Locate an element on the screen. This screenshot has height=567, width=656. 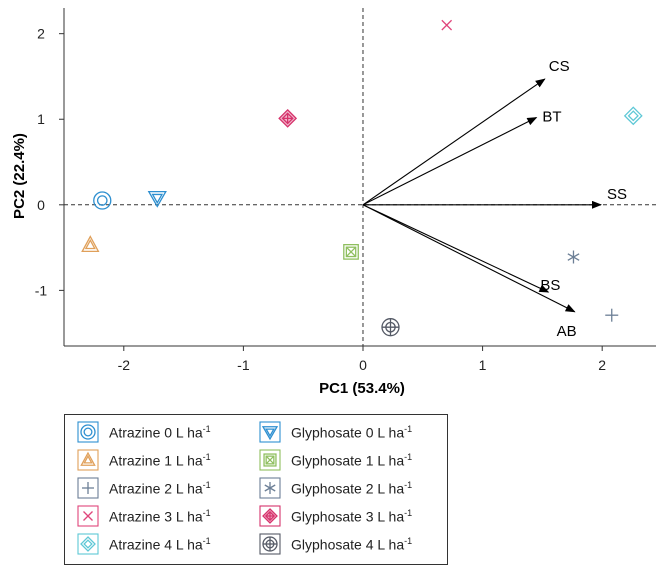
legend-label: Glyphosate 1 L ha-1 is located at coordinates (352, 460).